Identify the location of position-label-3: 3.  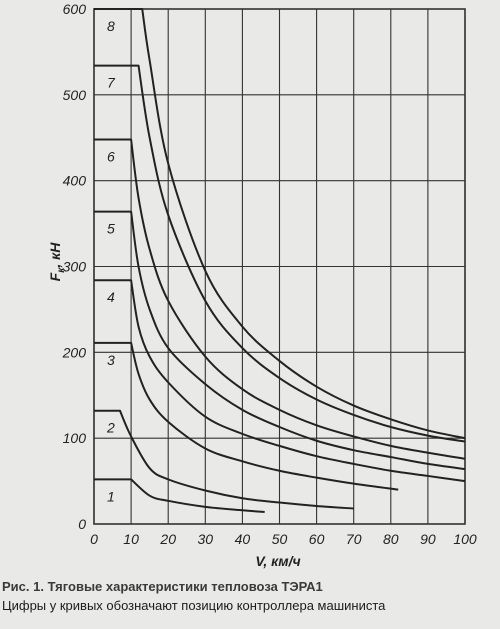
(111, 360).